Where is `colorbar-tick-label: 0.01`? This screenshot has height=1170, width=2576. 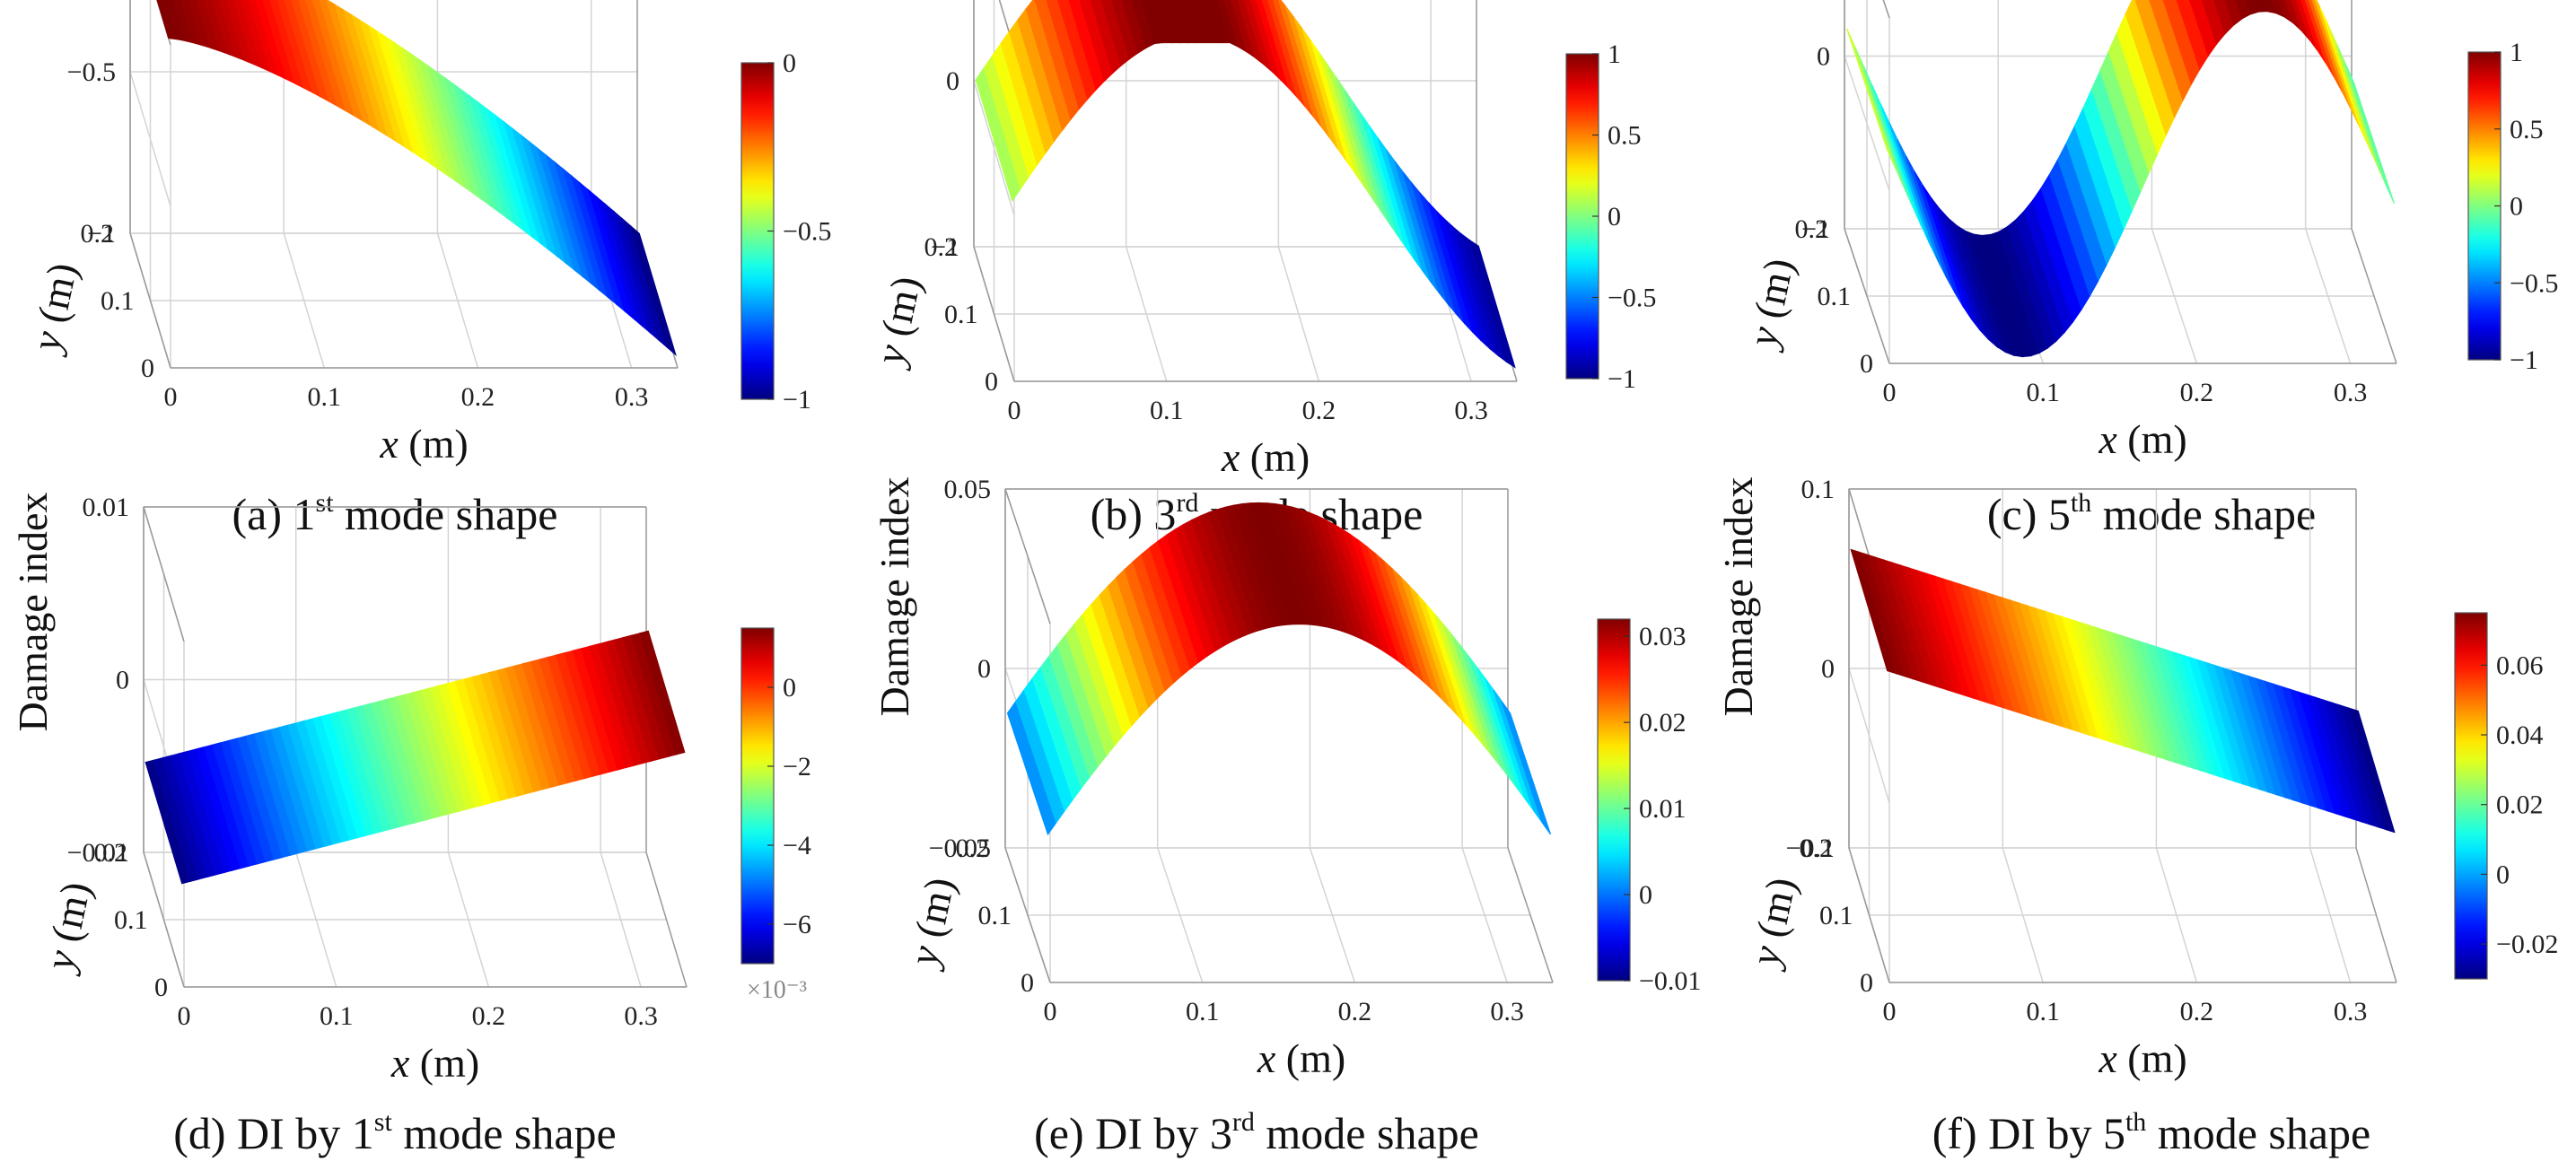
colorbar-tick-label: 0.01 is located at coordinates (1663, 809).